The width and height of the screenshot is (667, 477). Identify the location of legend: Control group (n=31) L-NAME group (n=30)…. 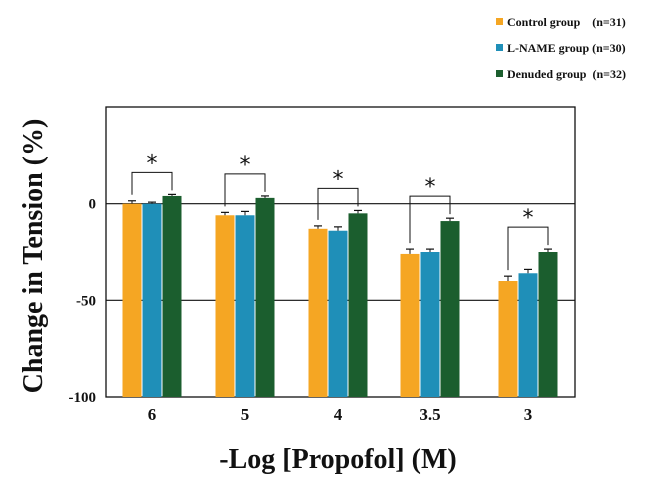
(581, 53).